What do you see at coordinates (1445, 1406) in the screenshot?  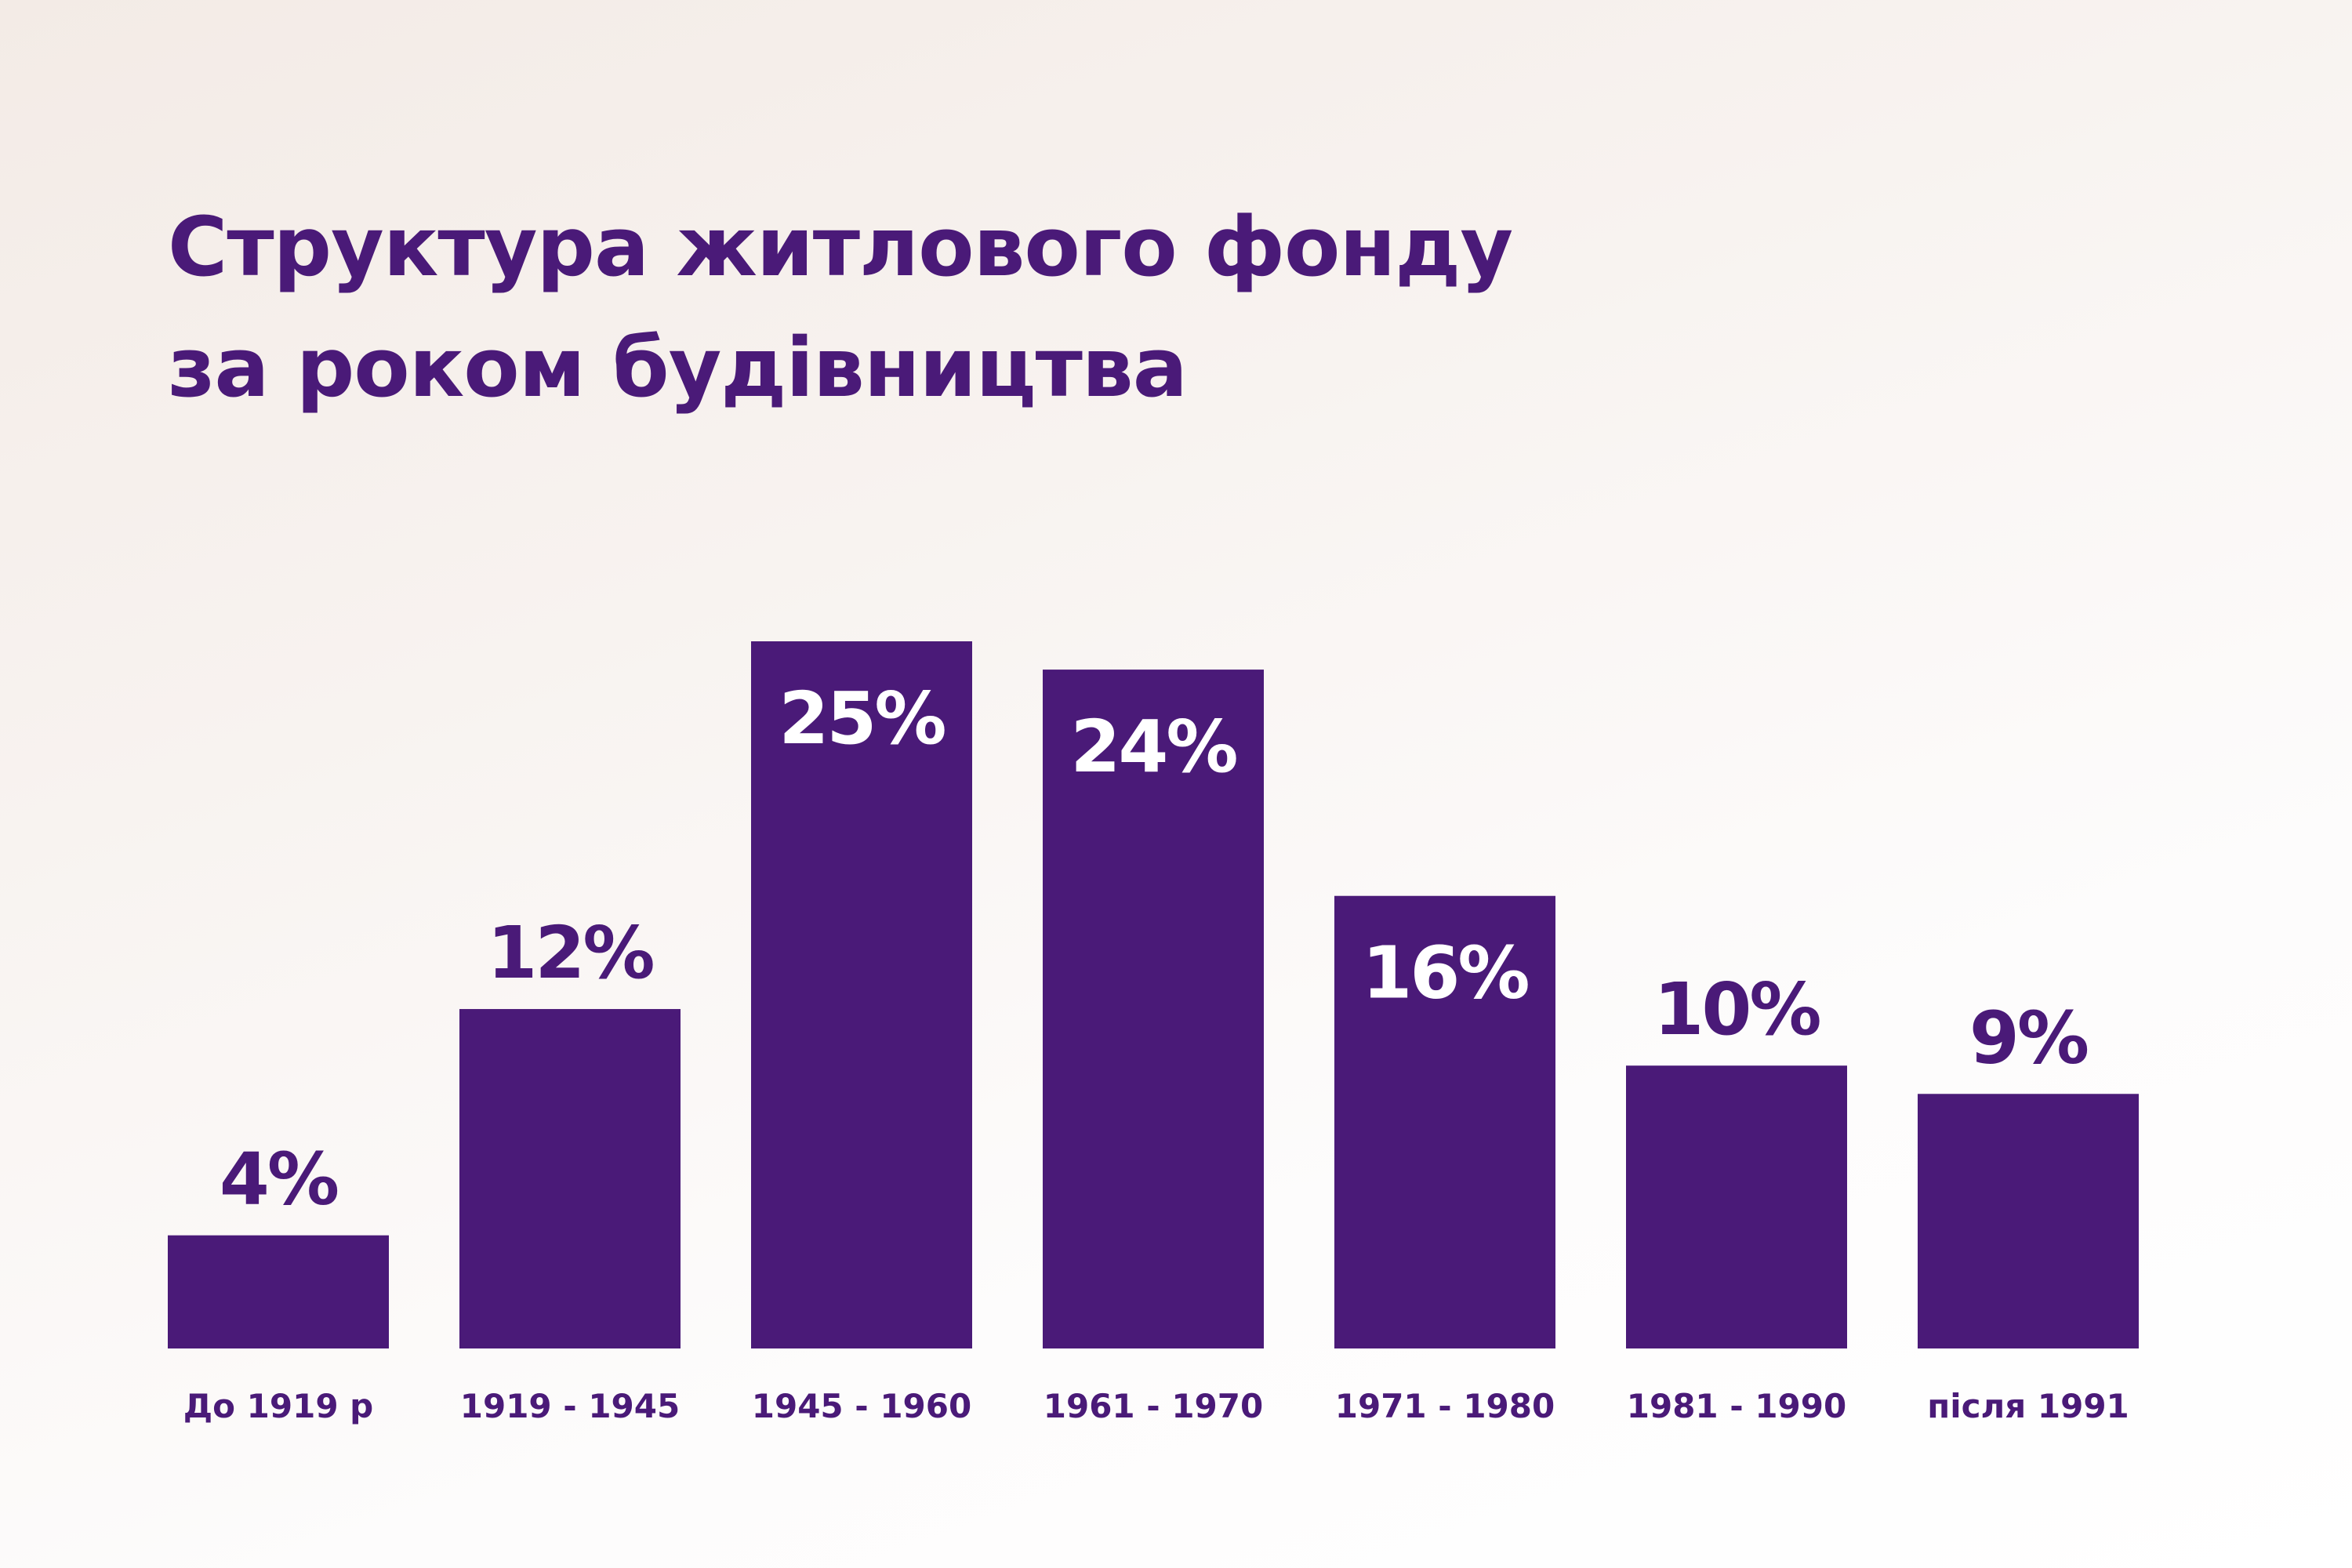 I see `category-label-1971-1980: 1971 - 1980` at bounding box center [1445, 1406].